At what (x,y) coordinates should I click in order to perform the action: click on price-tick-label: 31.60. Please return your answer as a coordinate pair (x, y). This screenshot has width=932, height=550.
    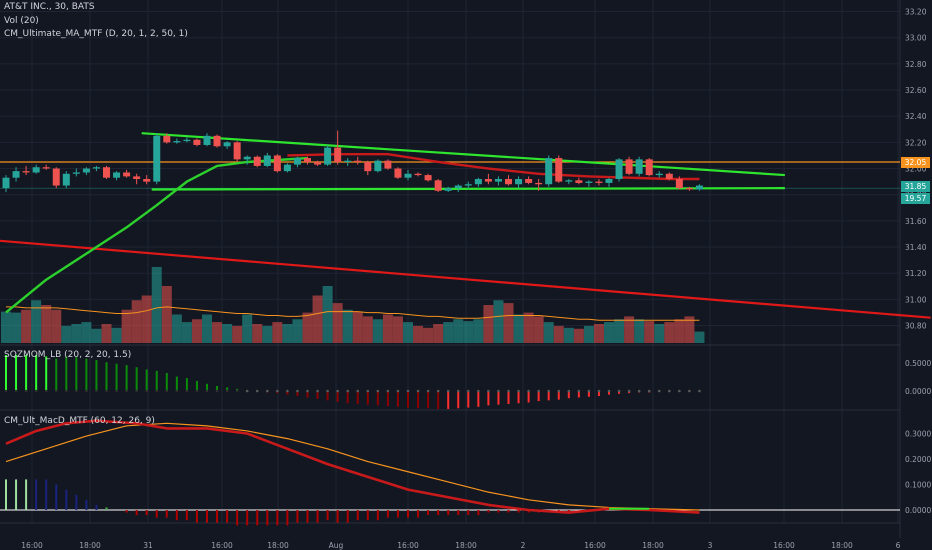
    Looking at the image, I should click on (916, 221).